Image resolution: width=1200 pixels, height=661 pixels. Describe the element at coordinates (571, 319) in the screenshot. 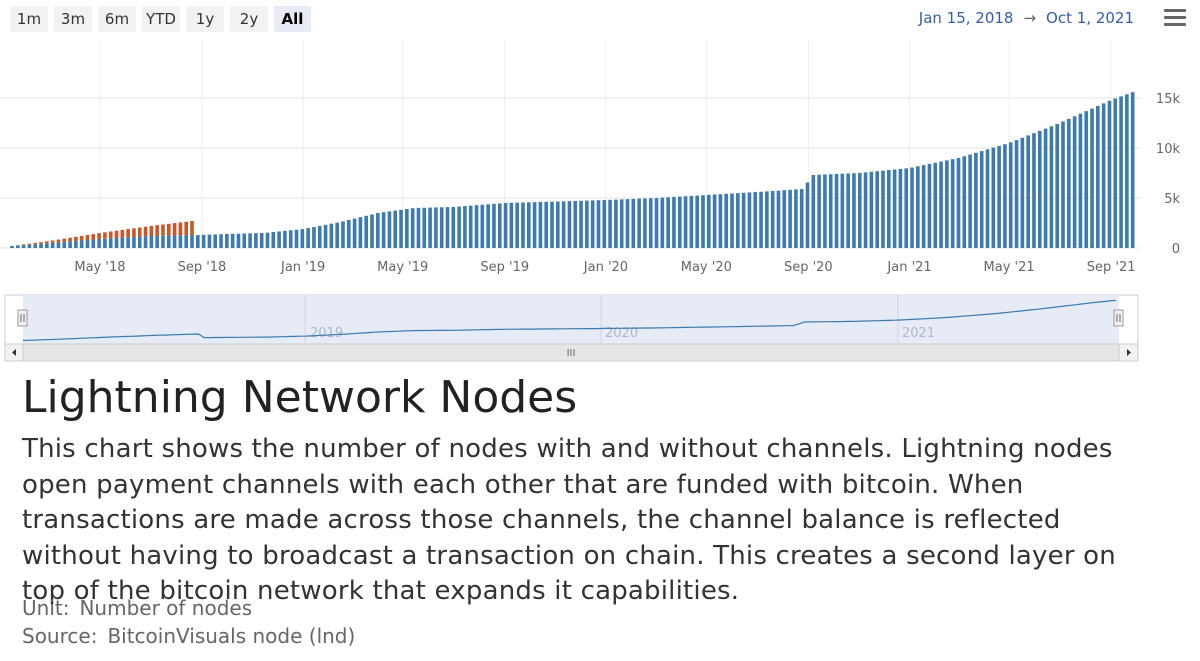

I see `navigator-selection` at that location.